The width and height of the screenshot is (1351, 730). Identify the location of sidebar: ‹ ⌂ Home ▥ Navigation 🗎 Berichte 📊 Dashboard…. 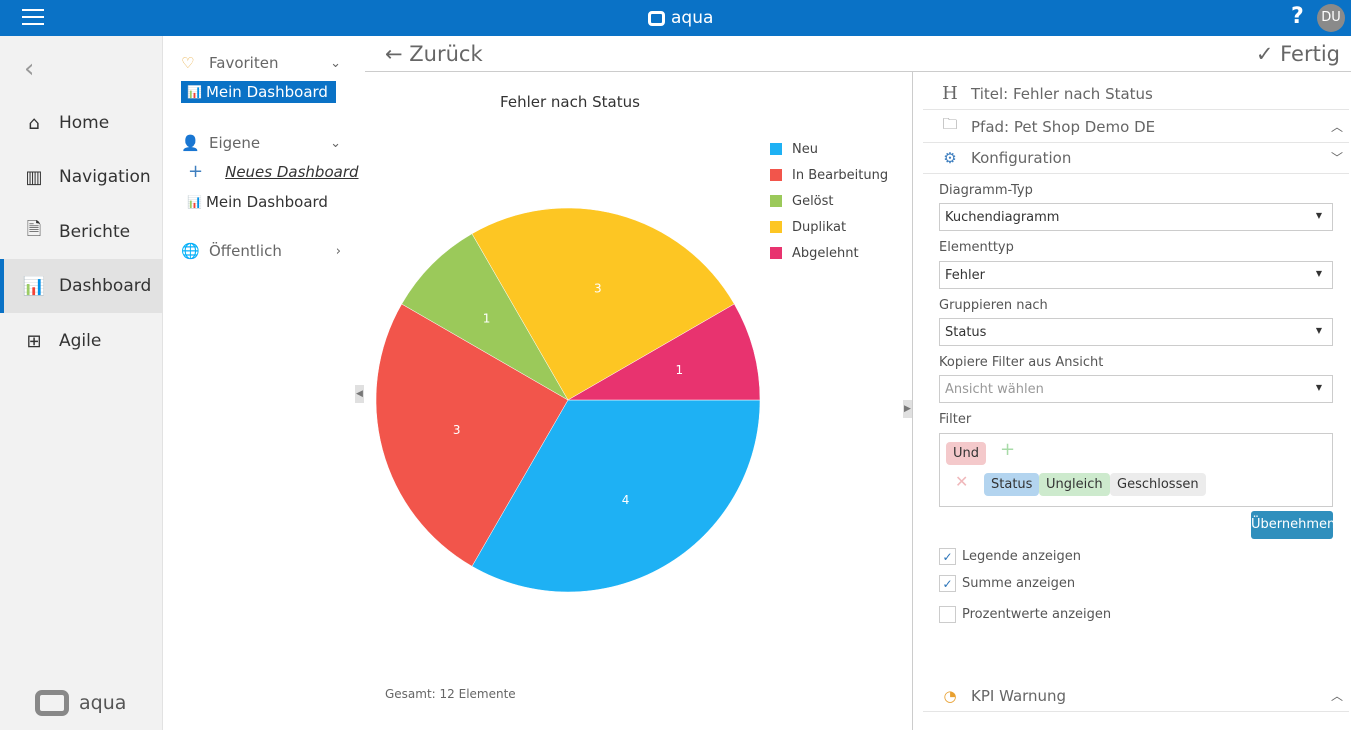
(81, 383).